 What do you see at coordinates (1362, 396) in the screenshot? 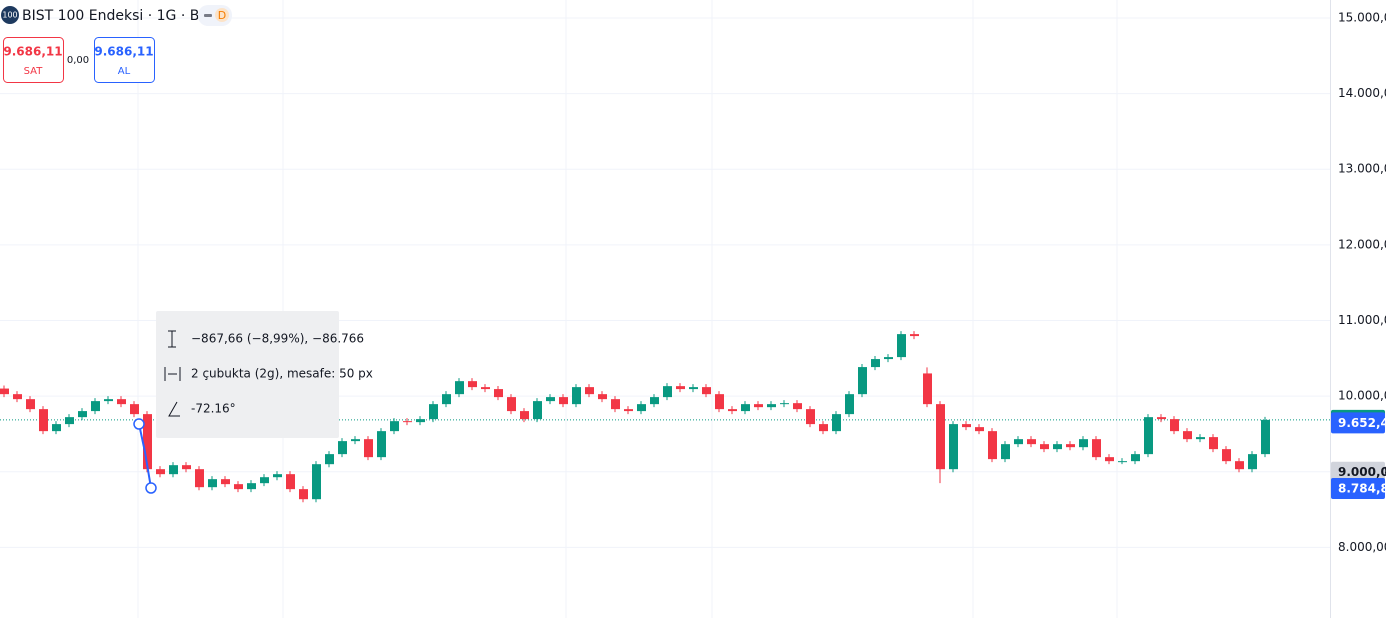
I see `y-tick-label: 10.000,00` at bounding box center [1362, 396].